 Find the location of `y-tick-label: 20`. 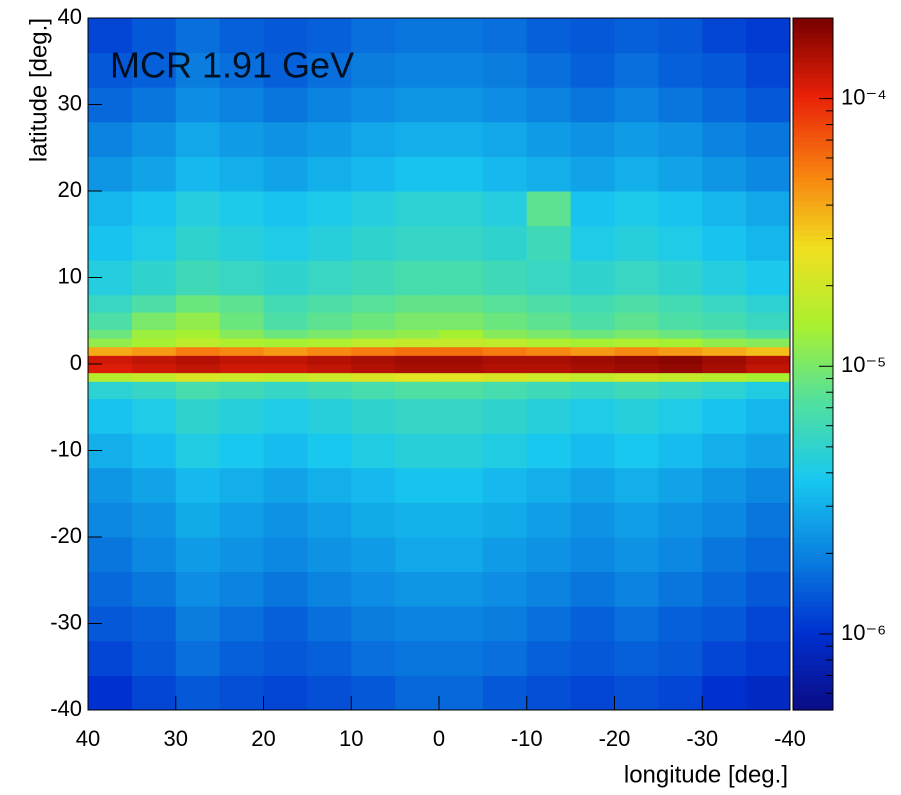

y-tick-label: 20 is located at coordinates (70, 189).